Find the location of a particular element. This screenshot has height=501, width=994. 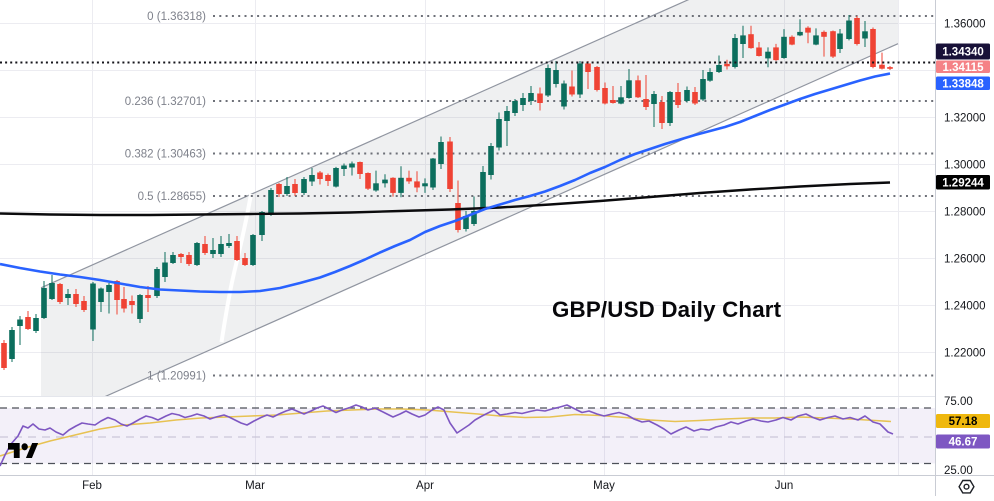

svg-text: 0.382 (1.30463) is located at coordinates (165, 155).